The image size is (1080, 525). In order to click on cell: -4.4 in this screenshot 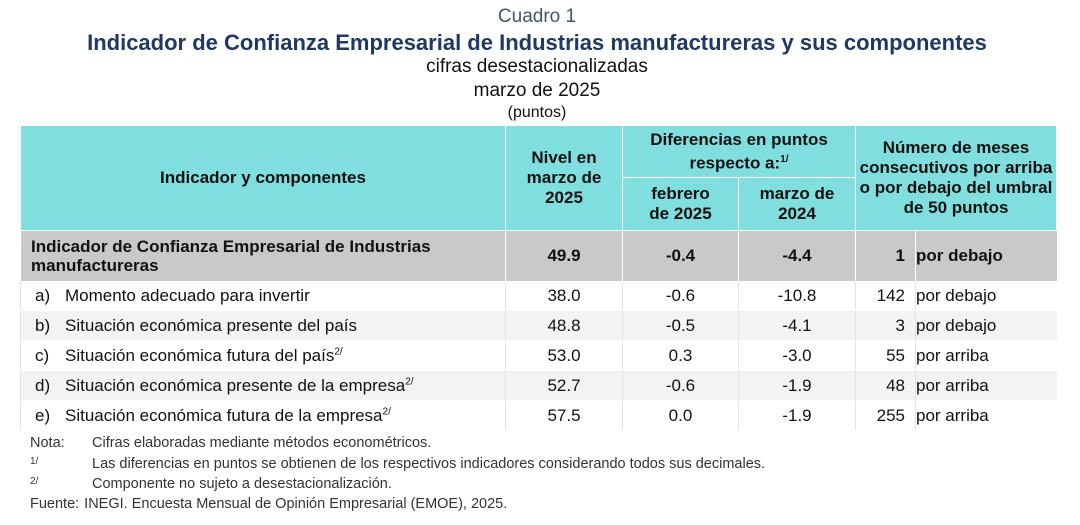, I will do `click(797, 255)`.